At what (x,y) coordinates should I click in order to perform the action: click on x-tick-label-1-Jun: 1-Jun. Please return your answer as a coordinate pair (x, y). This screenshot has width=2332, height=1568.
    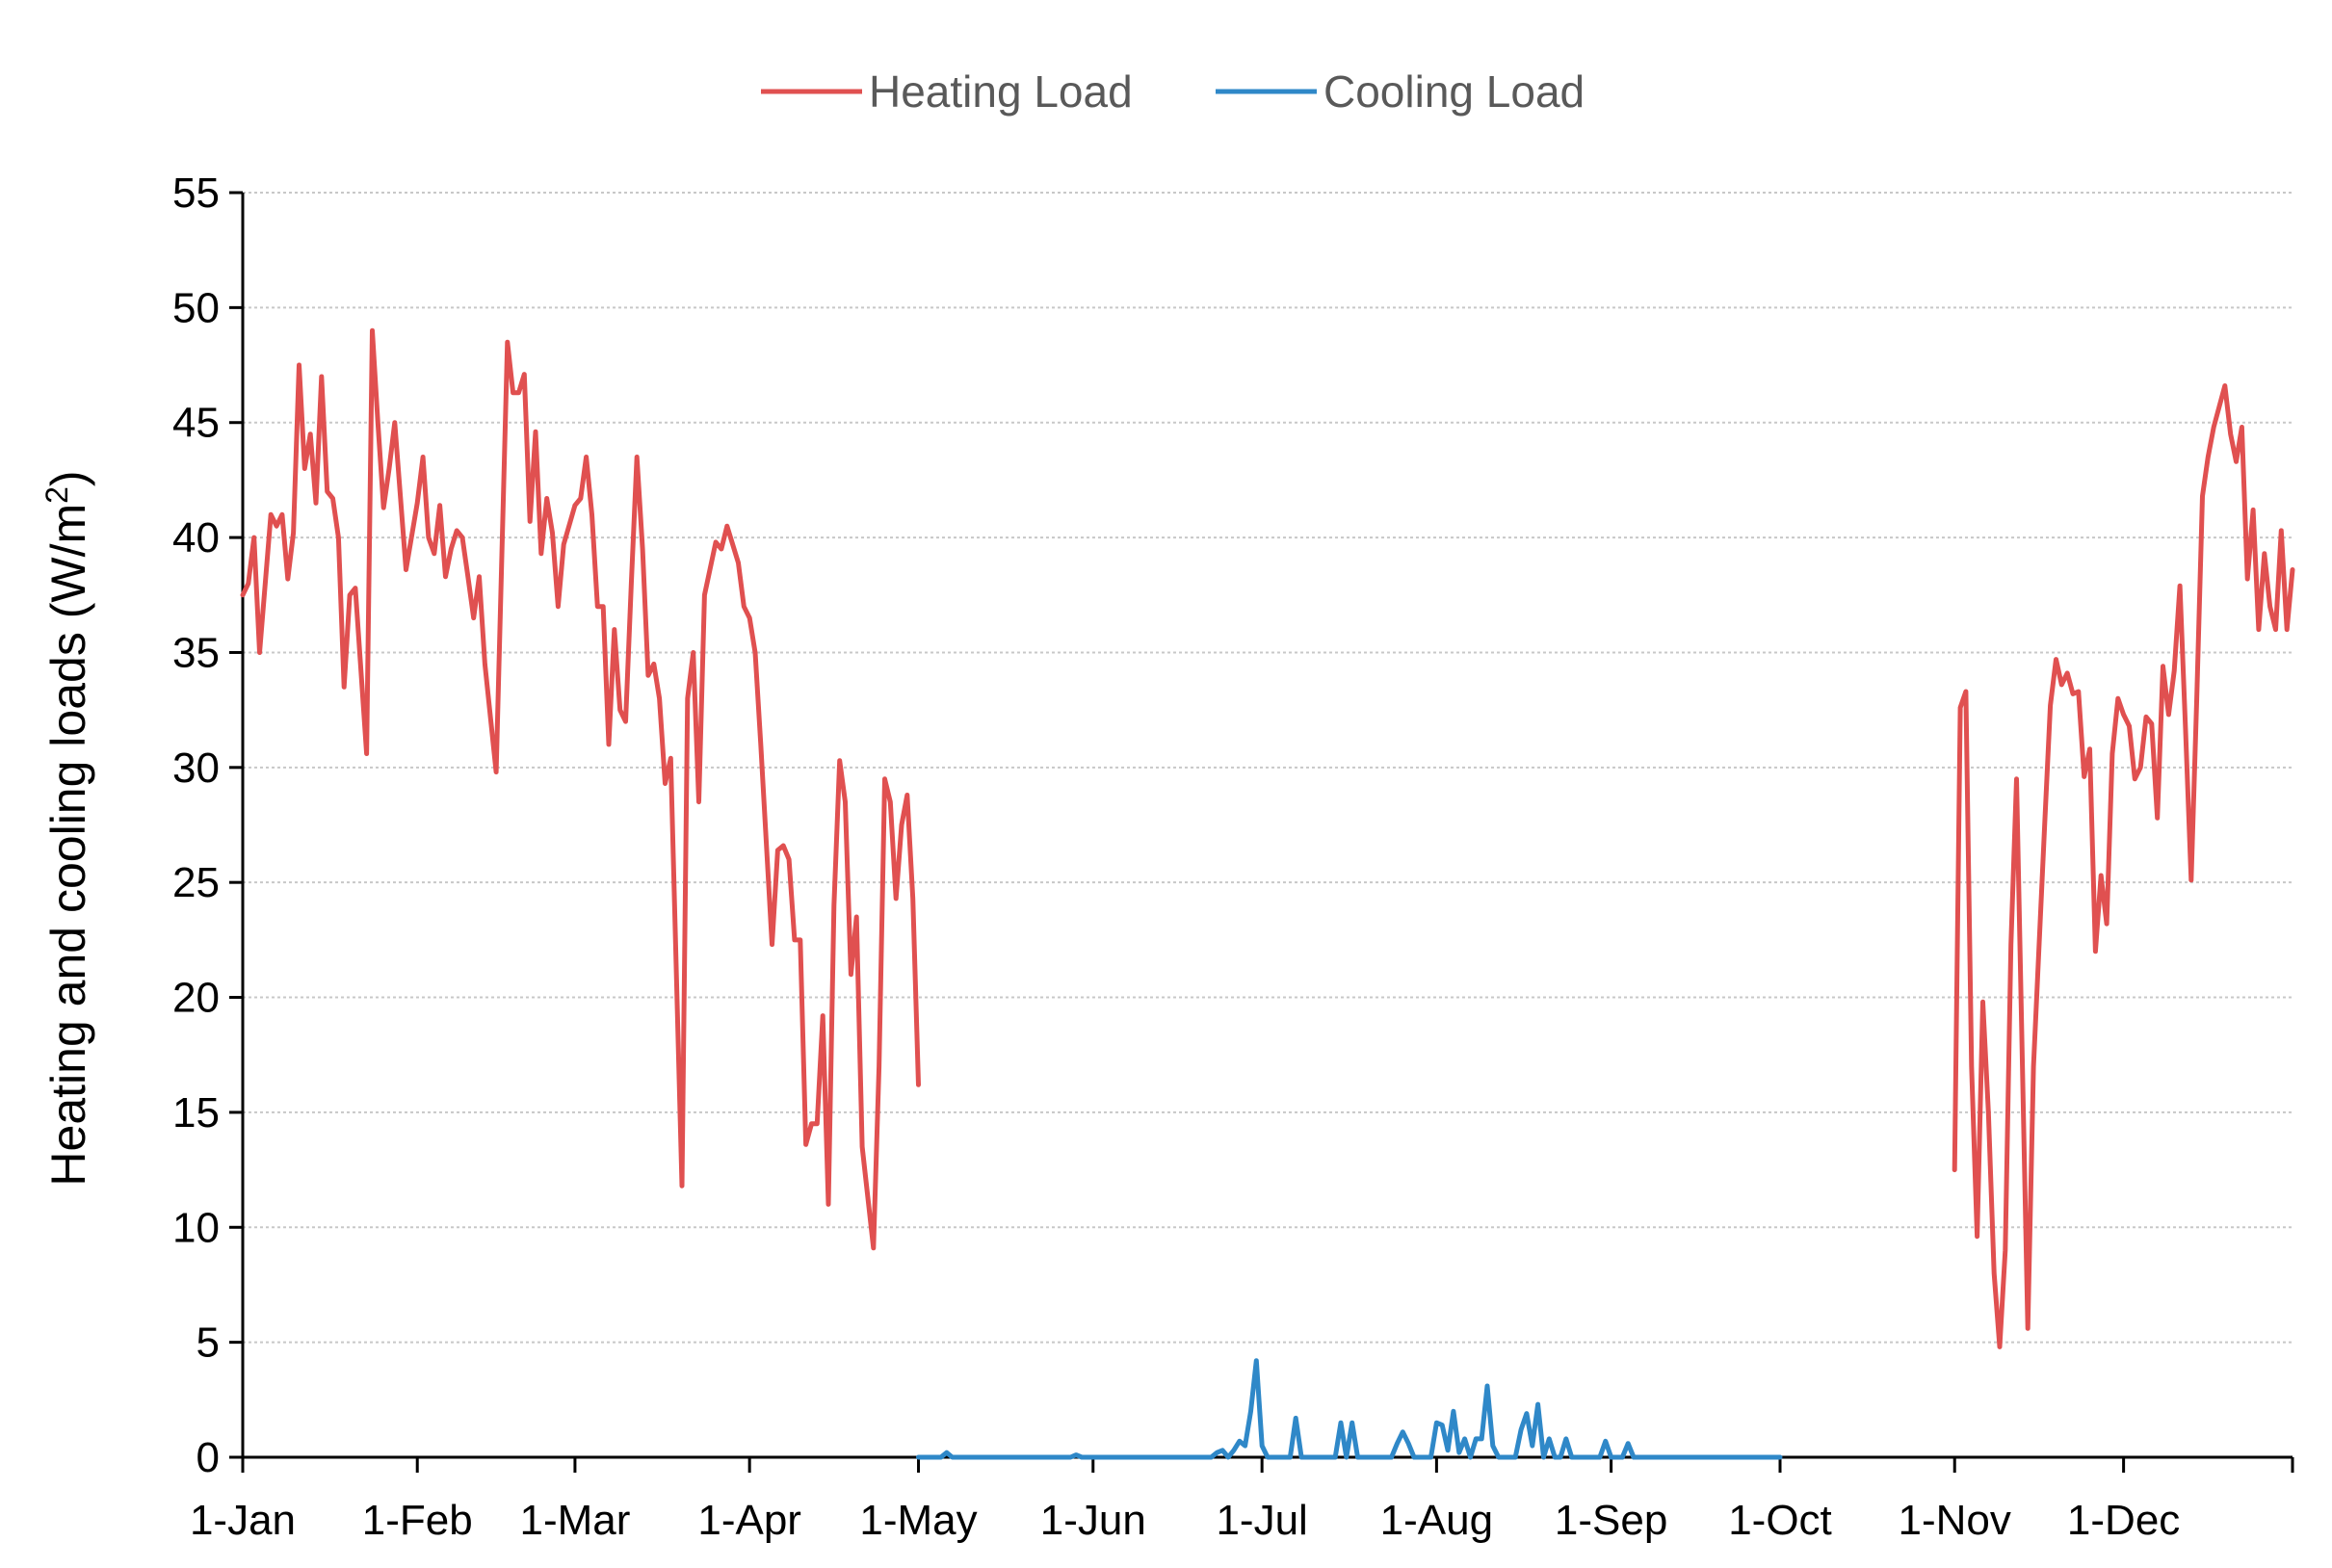
    Looking at the image, I should click on (1093, 1520).